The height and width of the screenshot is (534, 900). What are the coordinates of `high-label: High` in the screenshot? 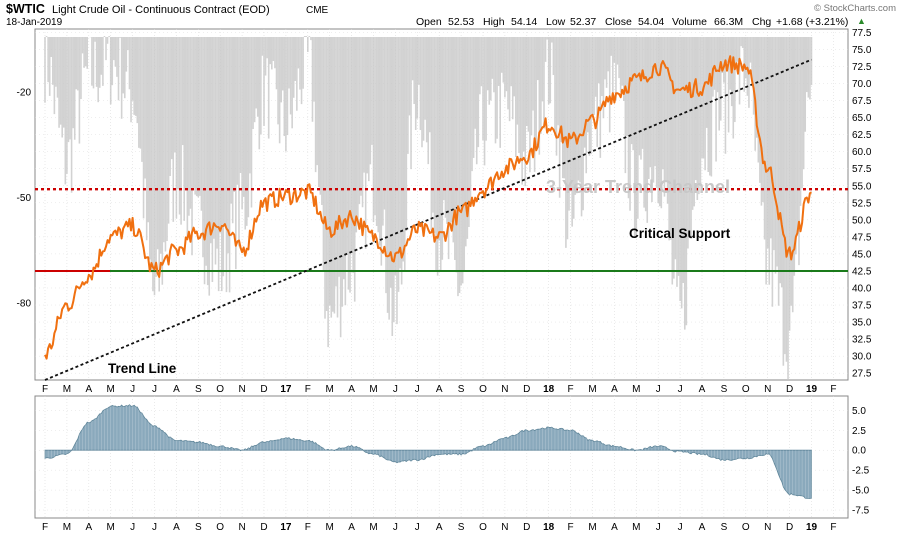 It's located at (494, 22).